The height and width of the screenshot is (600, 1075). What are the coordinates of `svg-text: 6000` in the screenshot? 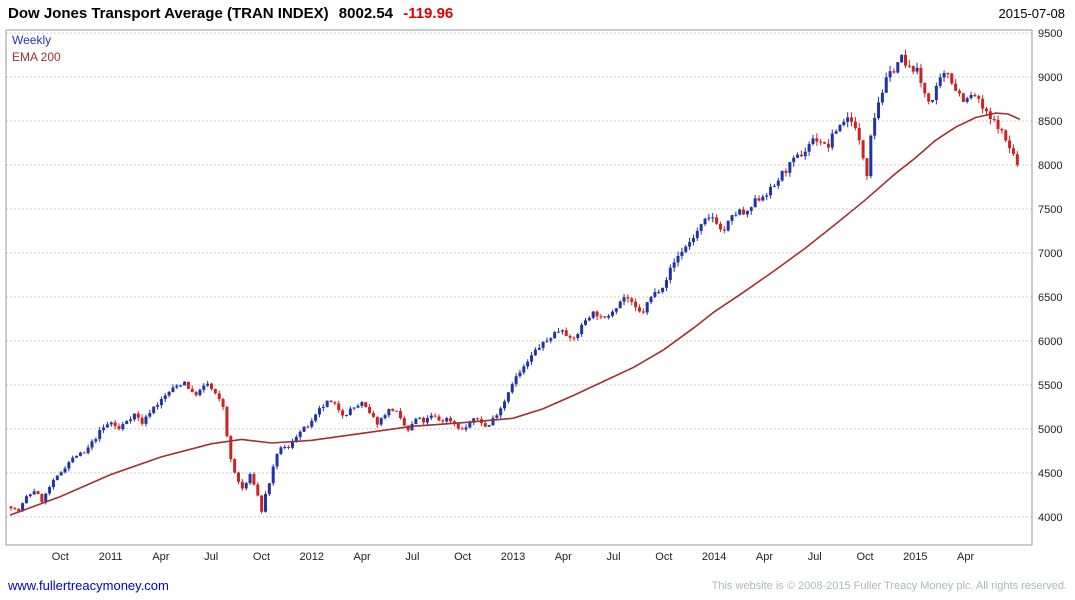 It's located at (1050, 342).